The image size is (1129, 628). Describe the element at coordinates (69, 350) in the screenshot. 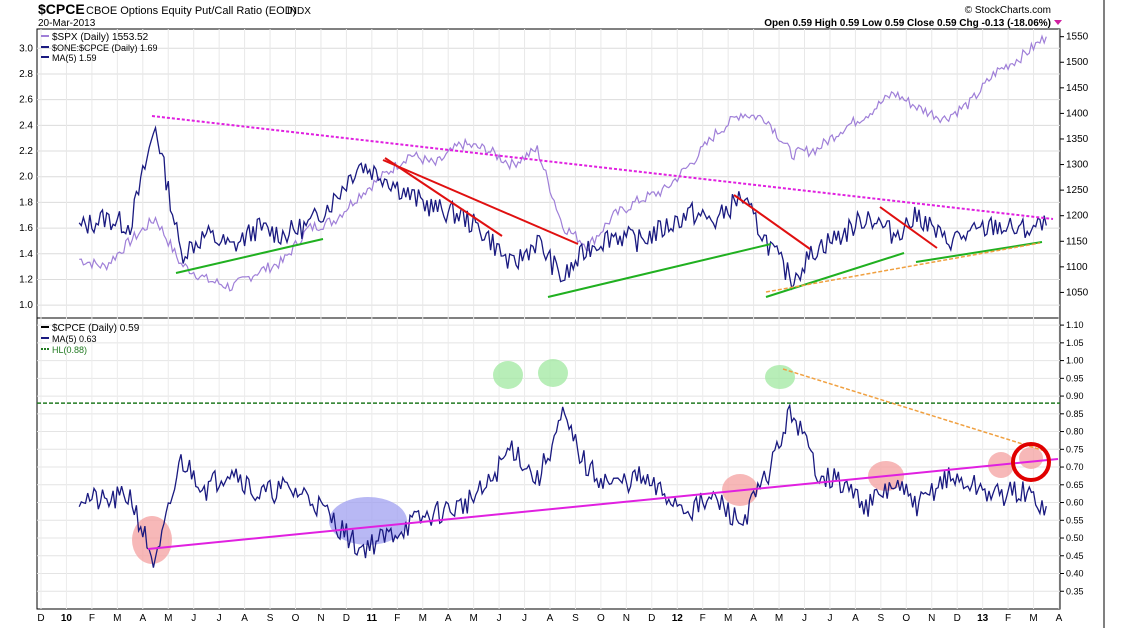

I see `legend-hl: HL(0.88)` at that location.